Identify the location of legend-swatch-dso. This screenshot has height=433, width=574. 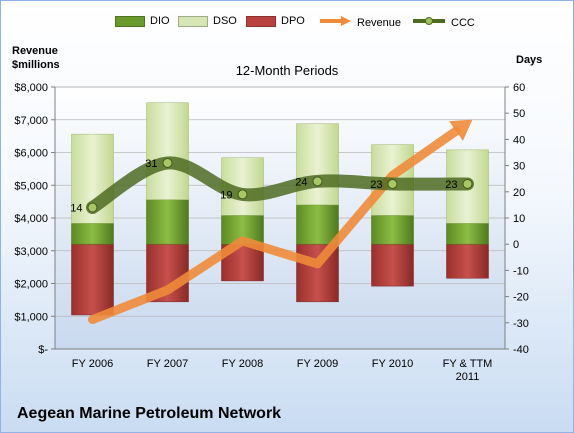
(193, 21).